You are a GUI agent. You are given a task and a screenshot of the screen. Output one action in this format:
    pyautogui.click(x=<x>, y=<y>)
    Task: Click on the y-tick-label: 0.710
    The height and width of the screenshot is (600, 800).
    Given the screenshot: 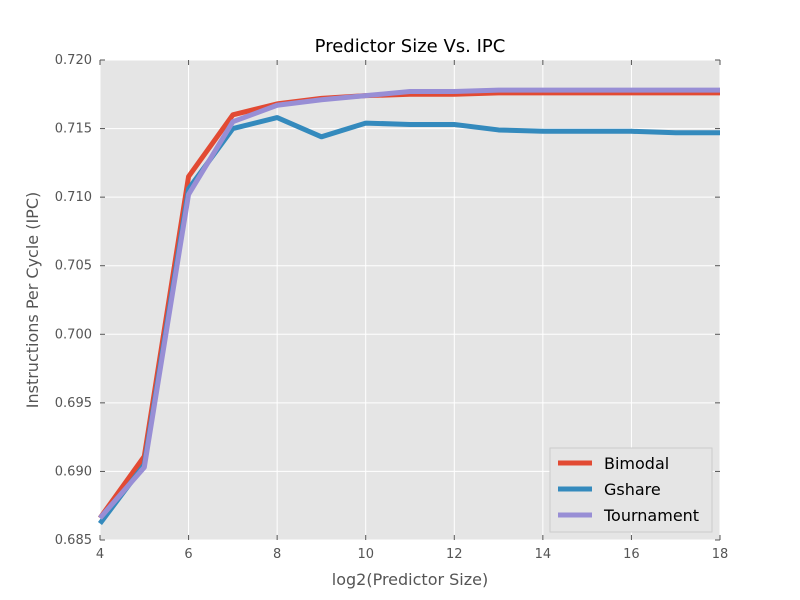 What is the action you would take?
    pyautogui.click(x=73, y=197)
    